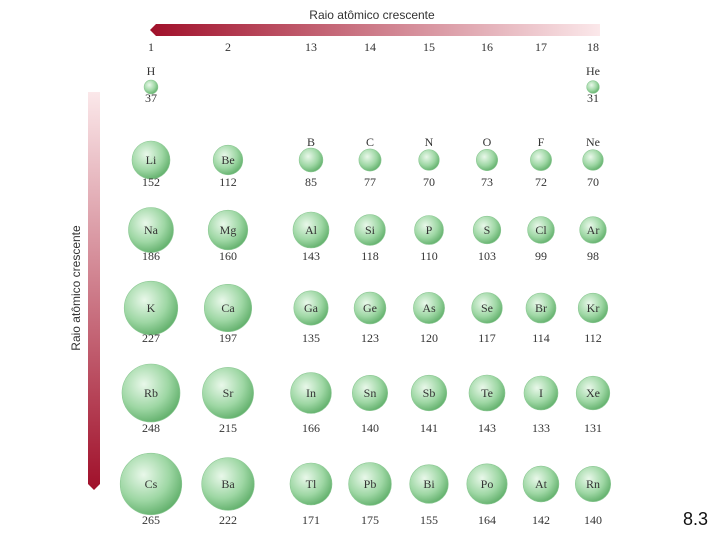 This screenshot has width=720, height=540. I want to click on element-symbol: Ca, so click(228, 308).